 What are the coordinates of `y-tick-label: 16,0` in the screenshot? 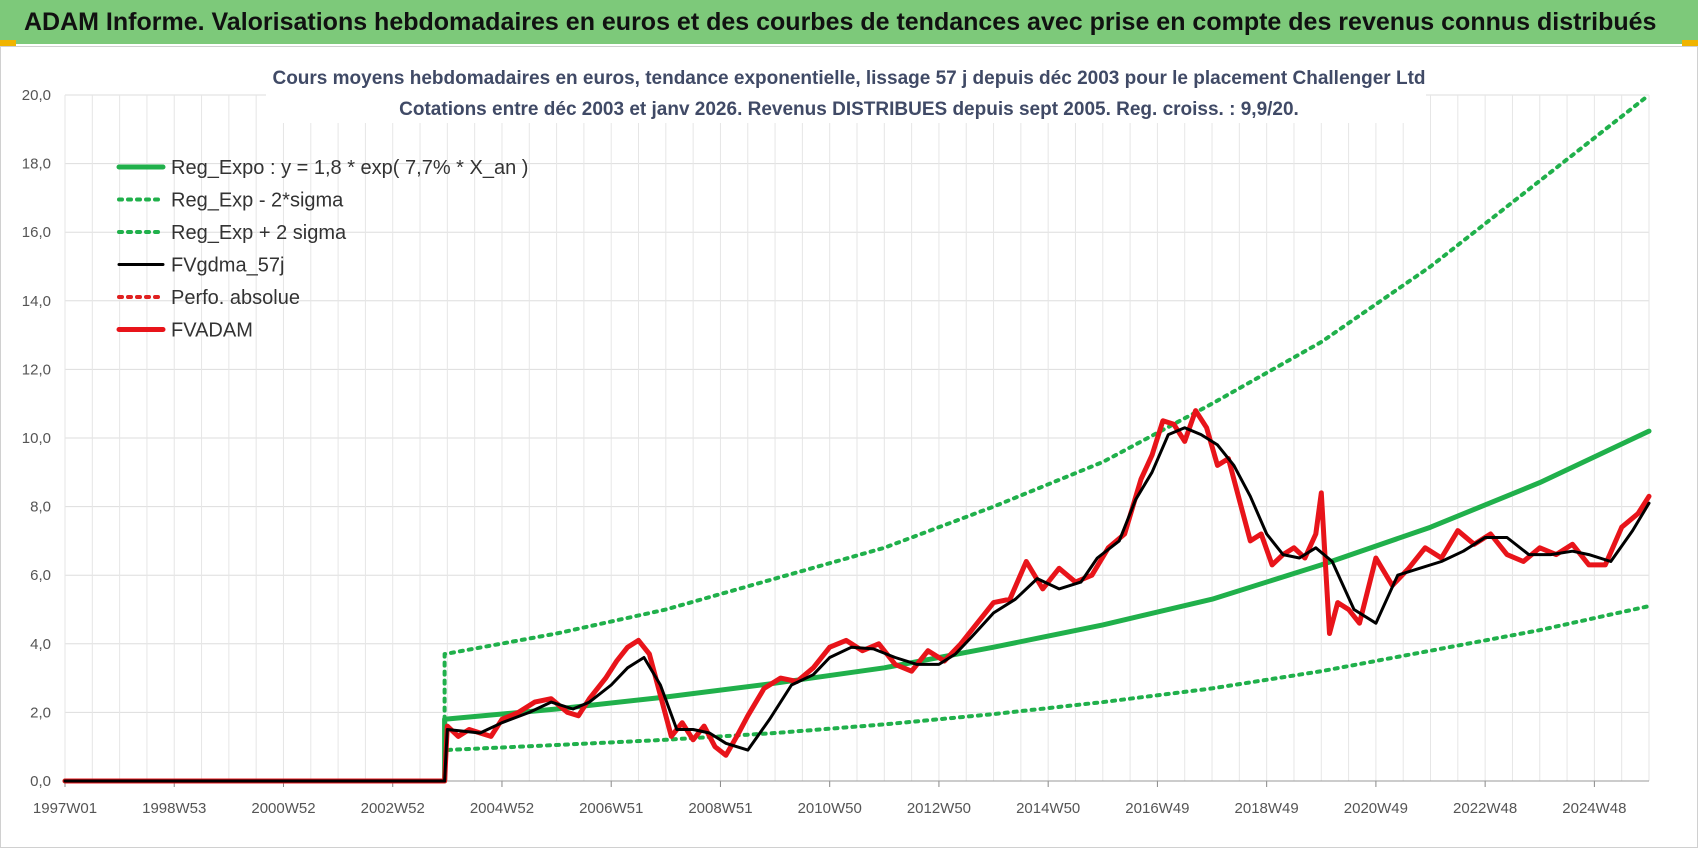 It's located at (36, 232).